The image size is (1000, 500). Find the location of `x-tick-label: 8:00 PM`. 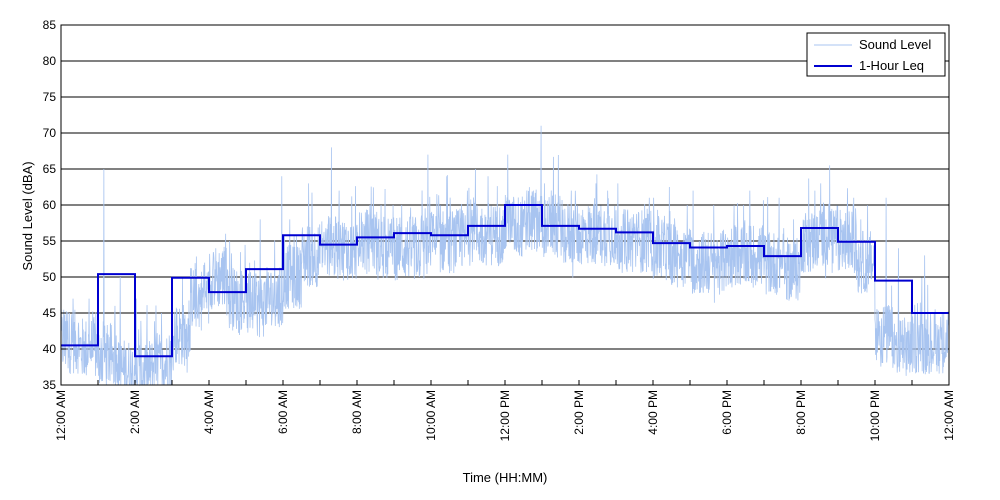

x-tick-label: 8:00 PM is located at coordinates (801, 412).